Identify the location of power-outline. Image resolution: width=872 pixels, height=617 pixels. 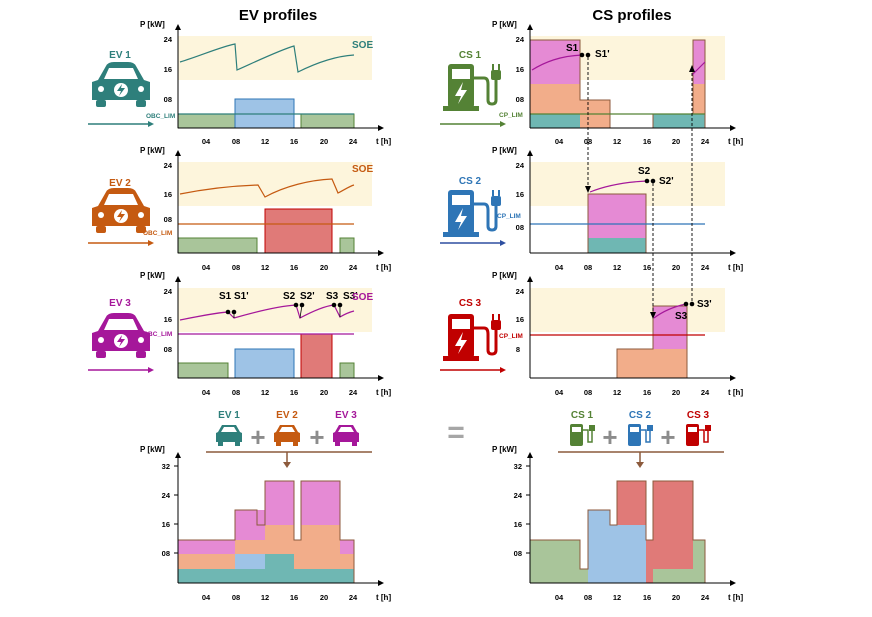
(652, 341).